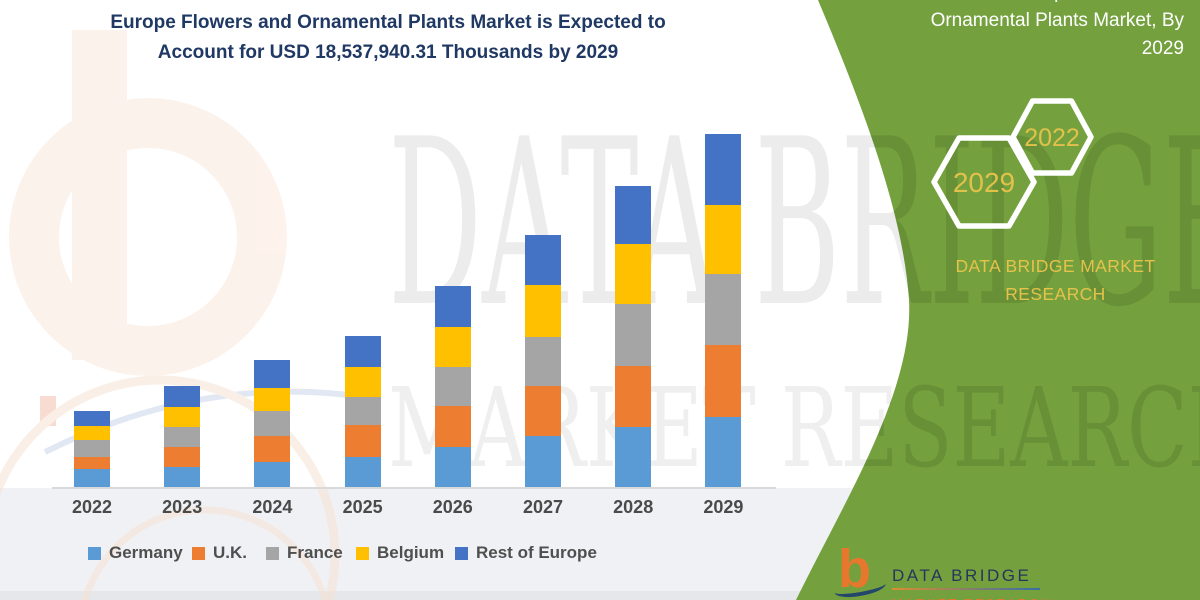 Image resolution: width=1200 pixels, height=600 pixels. What do you see at coordinates (230, 552) in the screenshot?
I see `legend-label: U.K.` at bounding box center [230, 552].